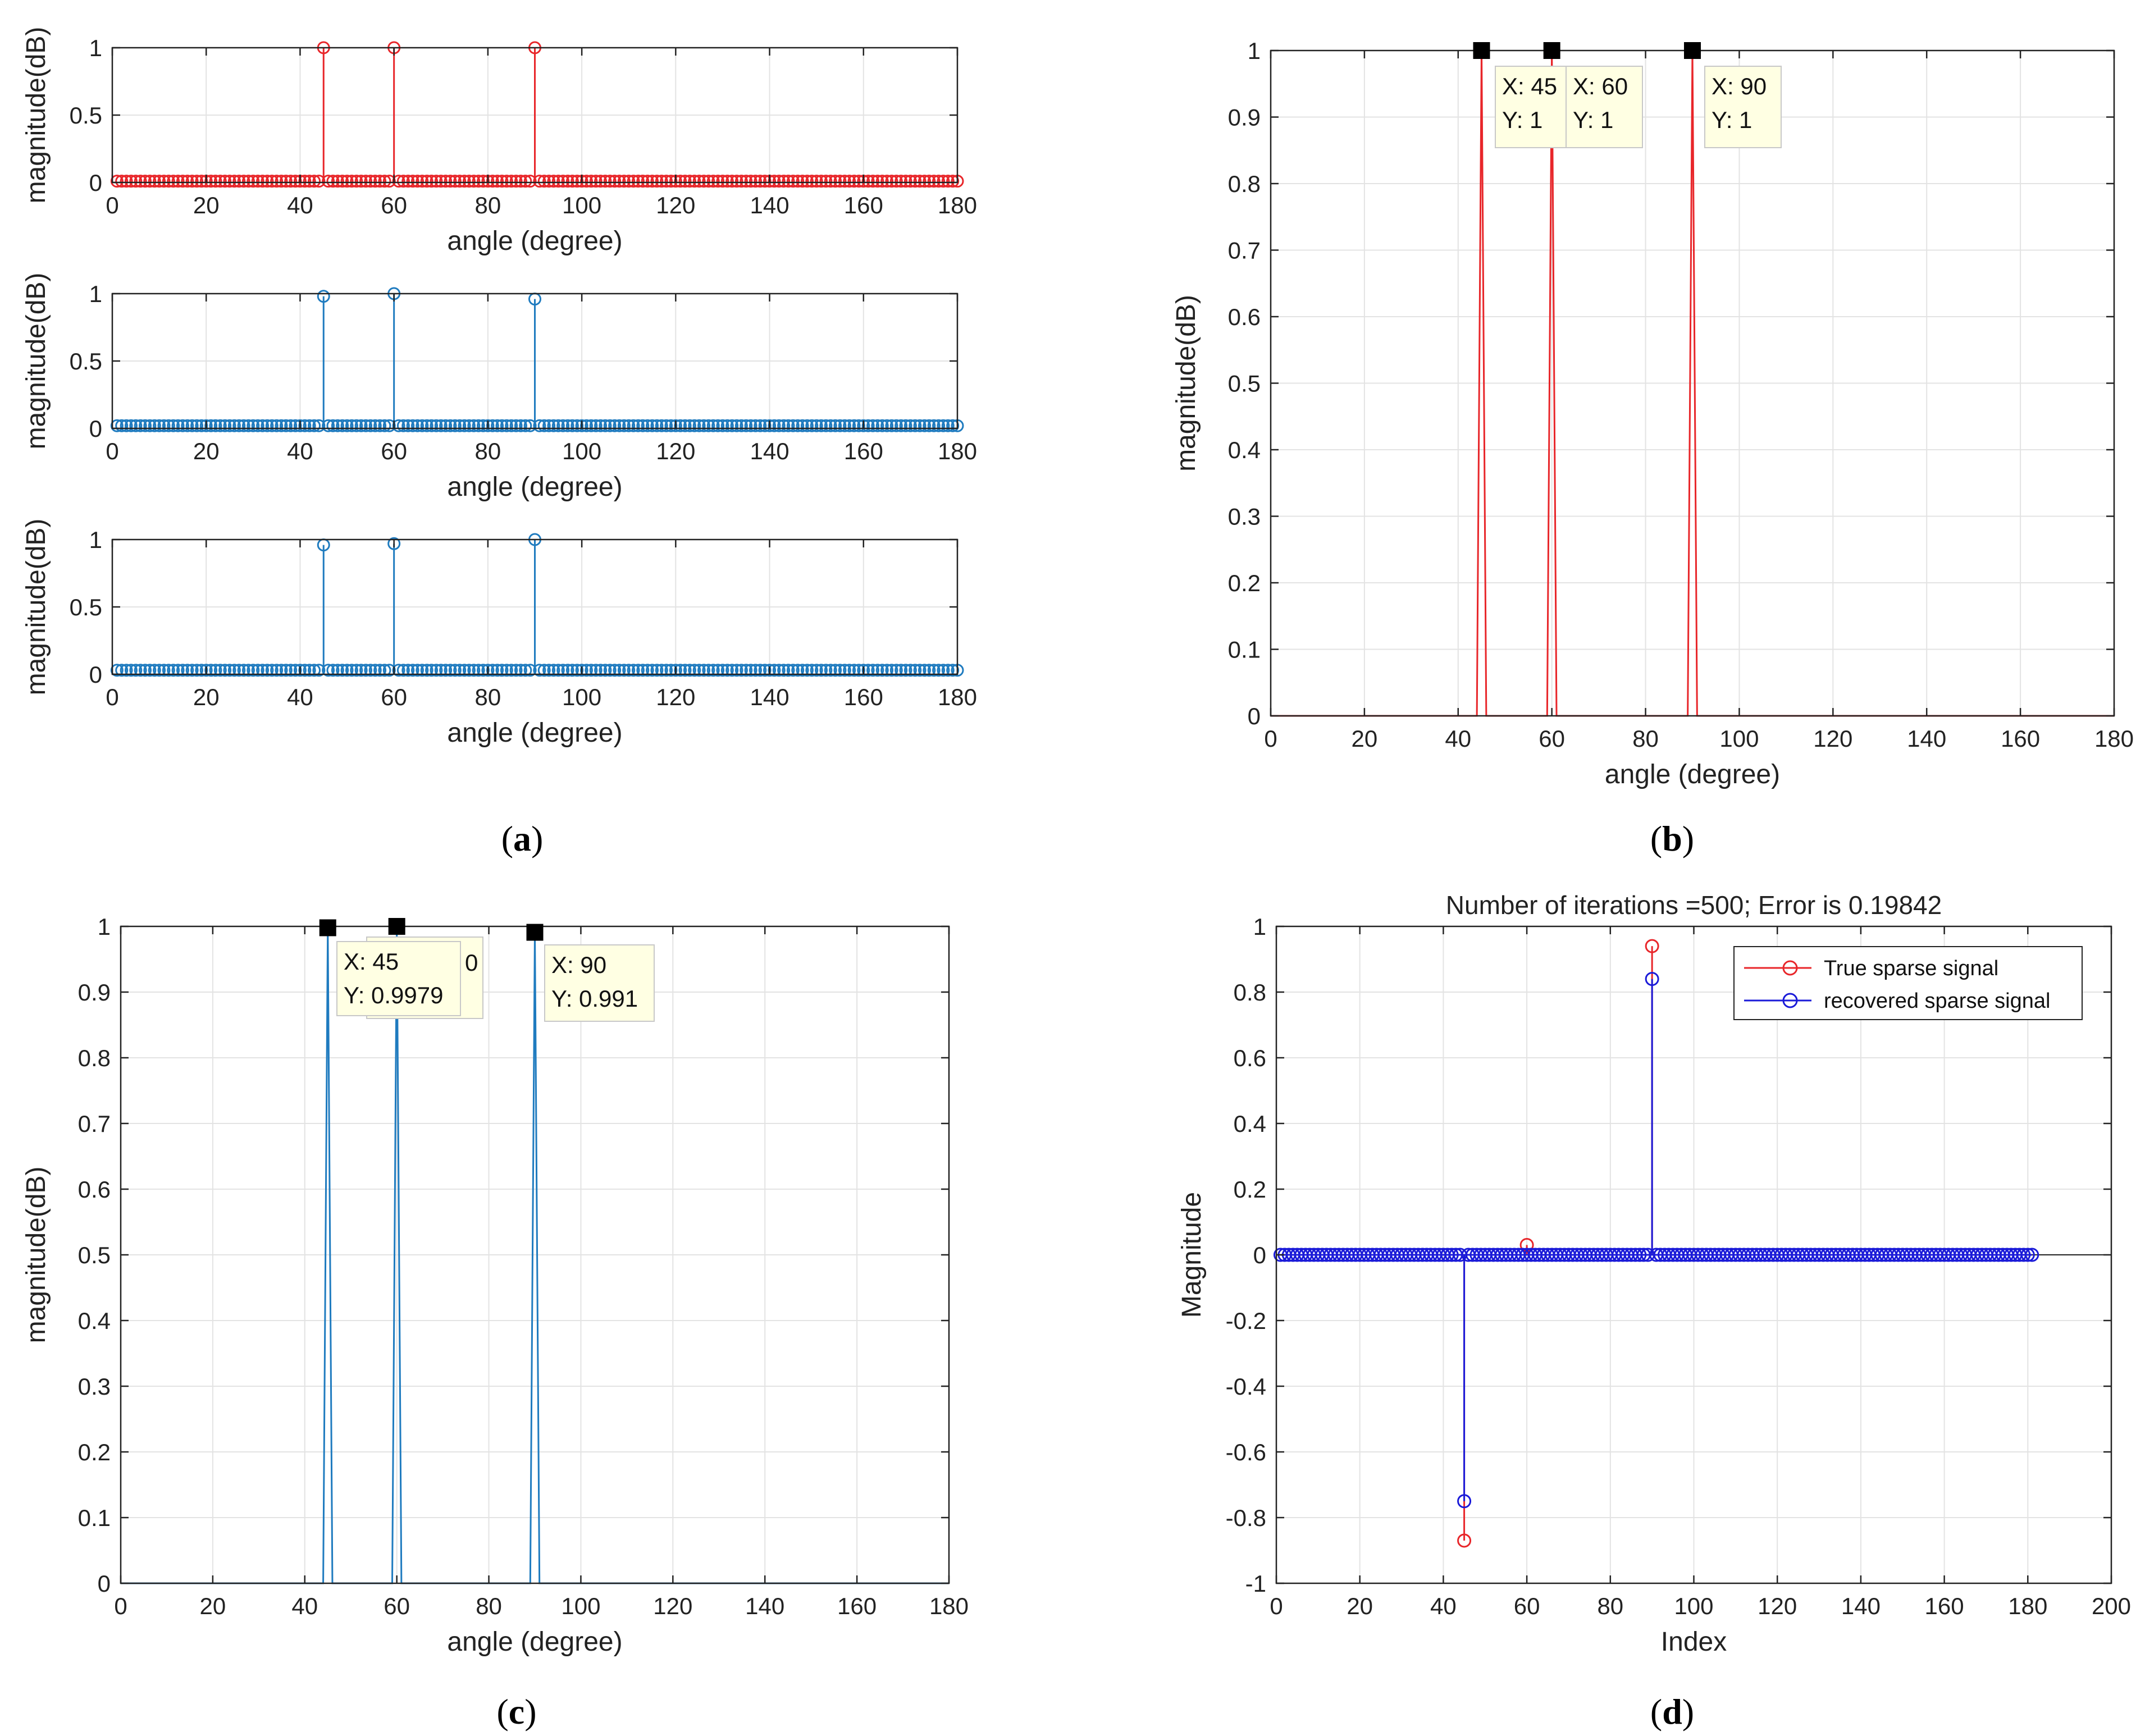 The image size is (2145, 1736). I want to click on x-tick-label: 140, so click(764, 1606).